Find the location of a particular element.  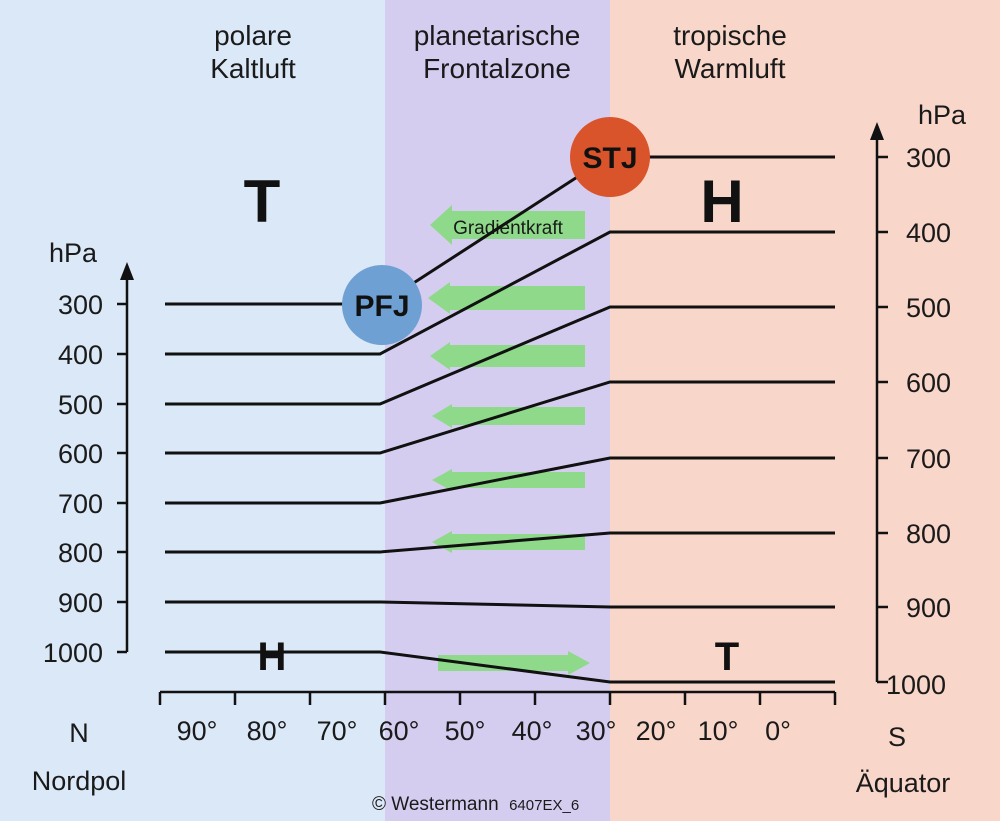

zone-title-tropical-line2: Warmluft is located at coordinates (730, 68).